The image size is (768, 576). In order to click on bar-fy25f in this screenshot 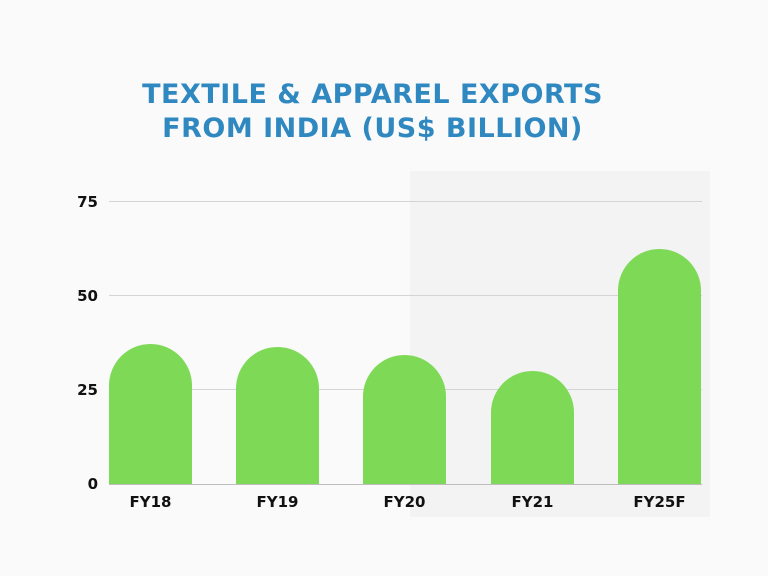, I will do `click(659, 366)`.